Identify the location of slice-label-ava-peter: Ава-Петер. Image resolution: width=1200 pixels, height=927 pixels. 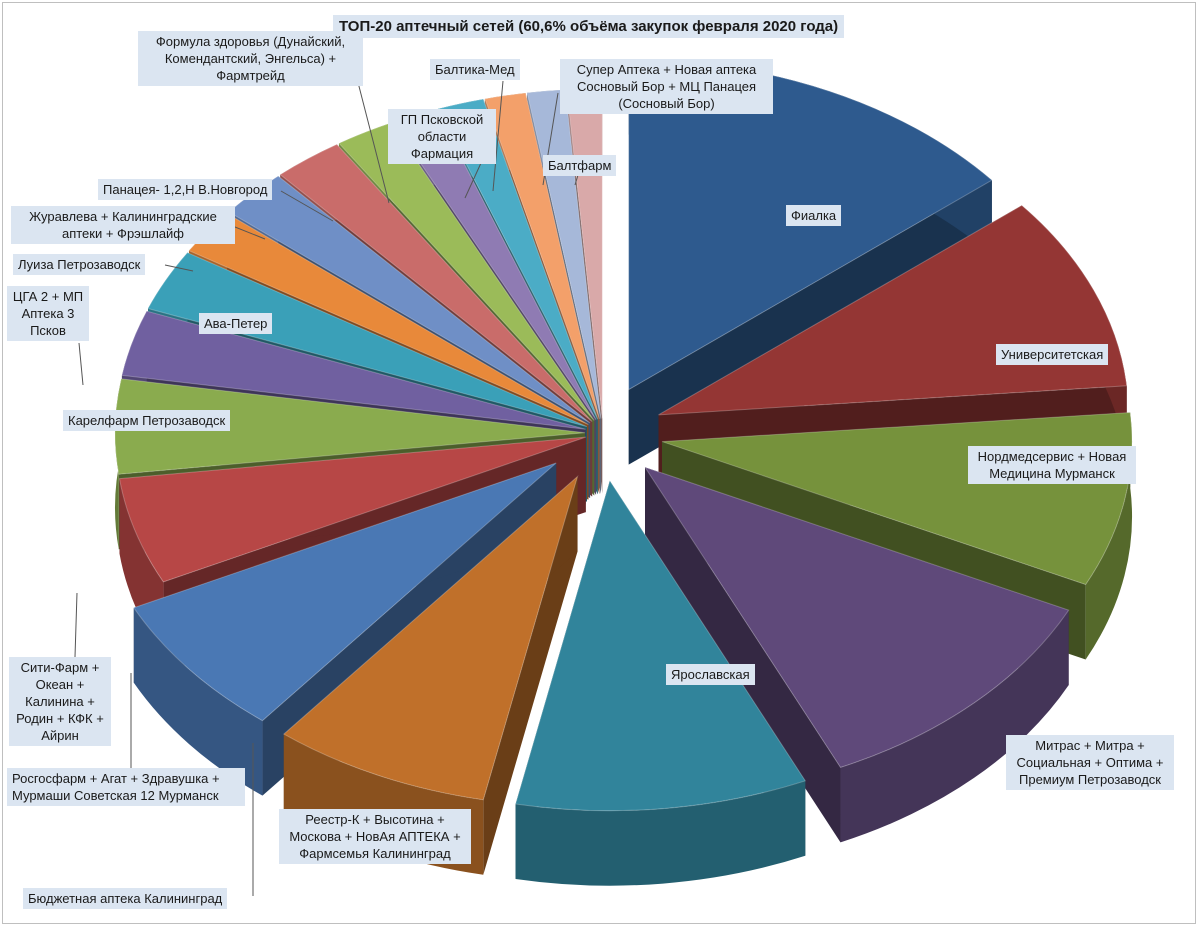
(236, 323).